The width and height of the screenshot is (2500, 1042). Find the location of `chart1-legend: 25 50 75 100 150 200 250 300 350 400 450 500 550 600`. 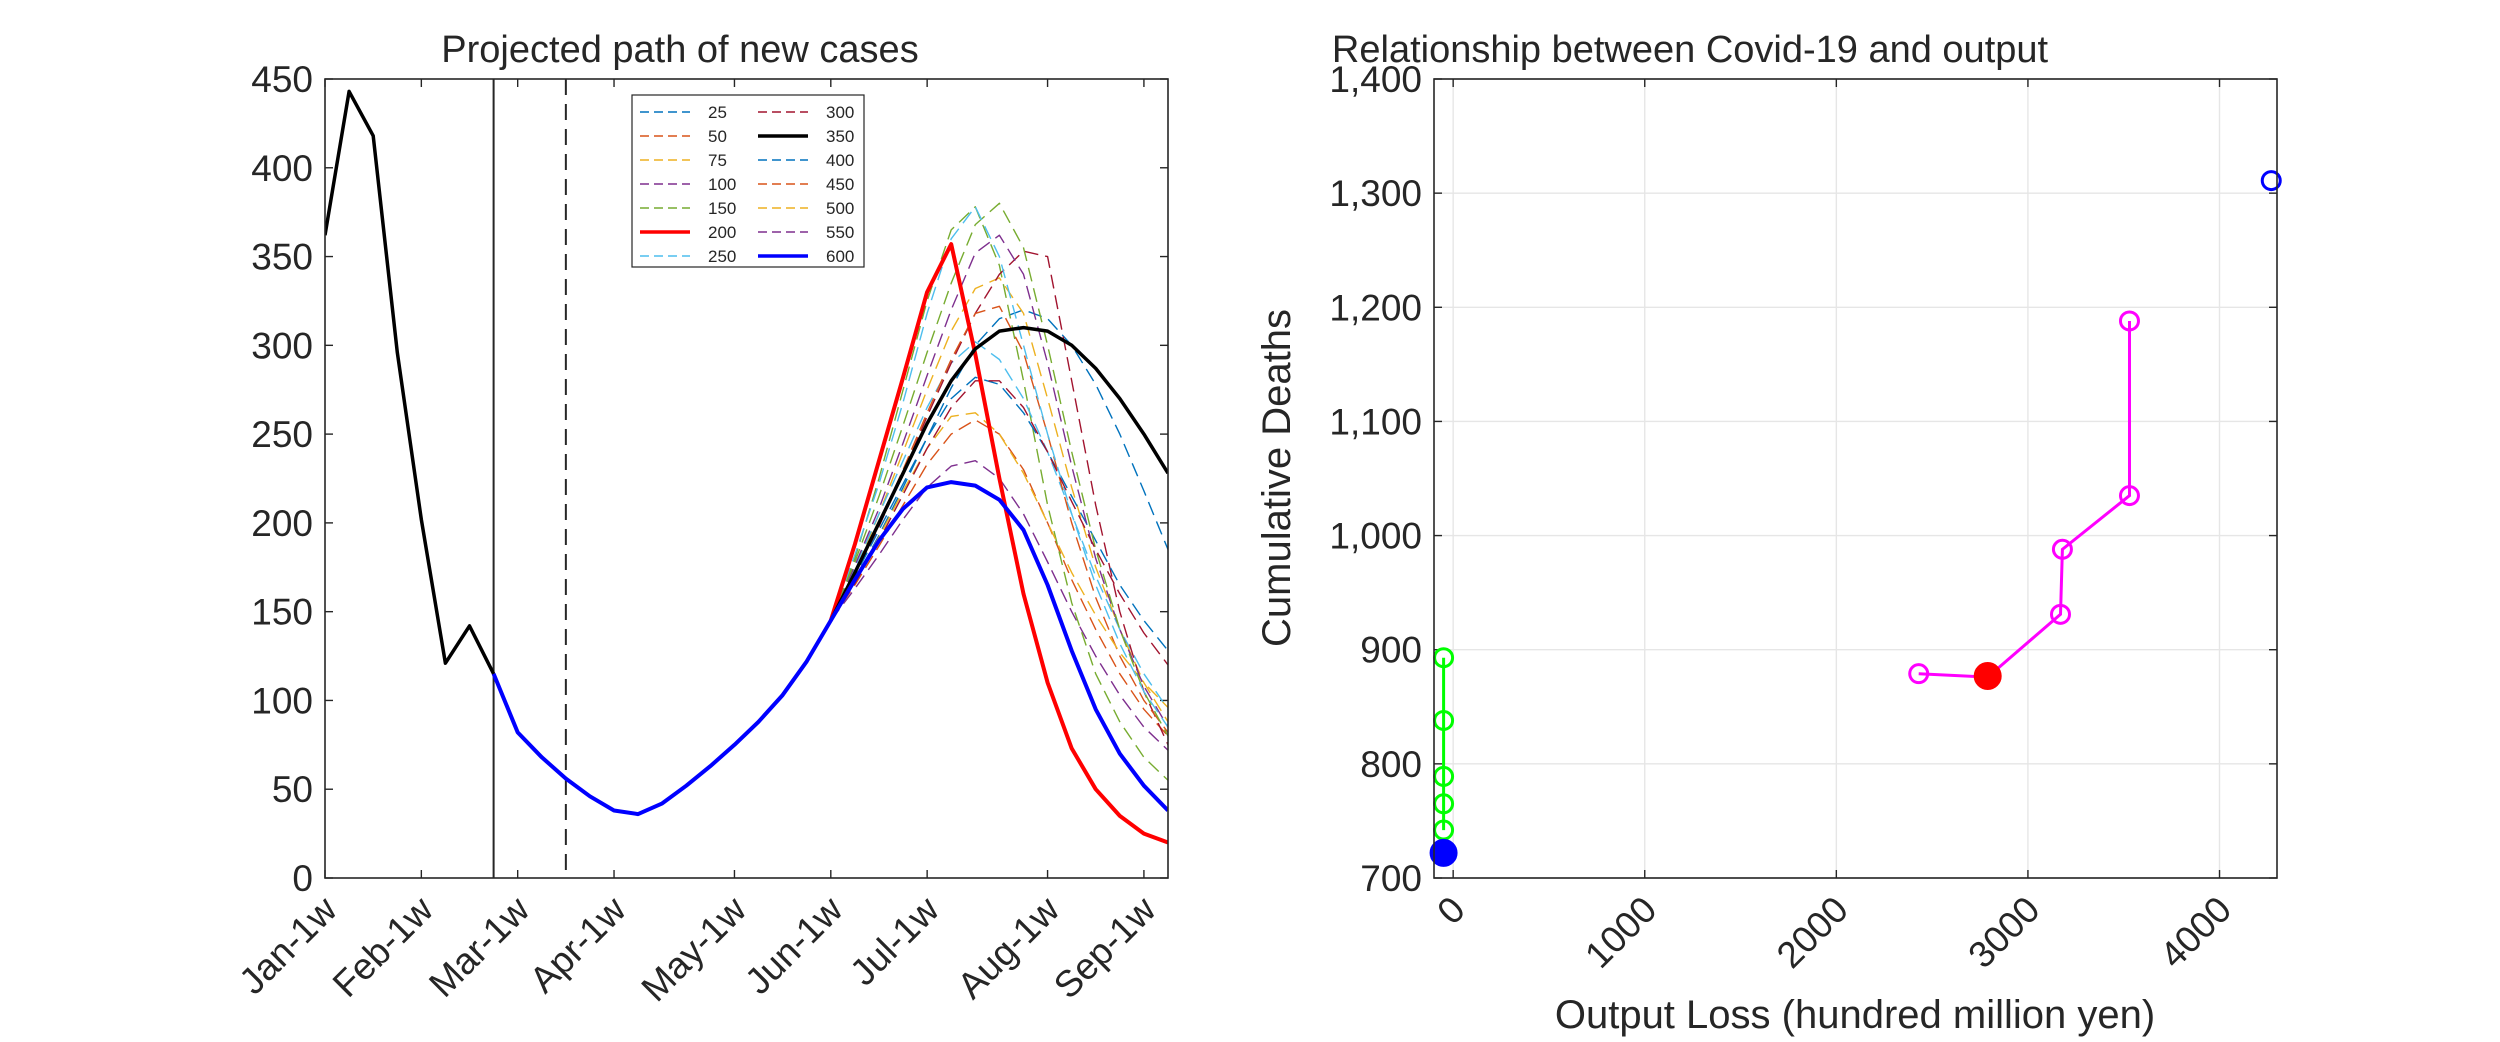

chart1-legend: 25 50 75 100 150 200 250 300 350 400 450 500 550 600 is located at coordinates (748, 181).